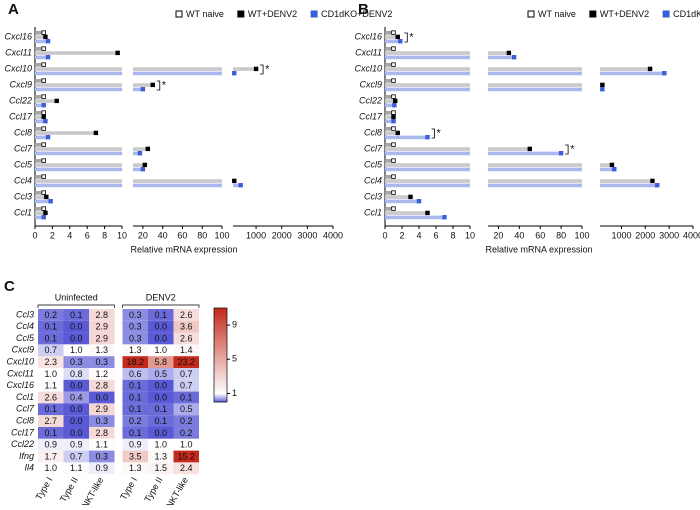 This screenshot has width=700, height=510. Describe the element at coordinates (452, 235) in the screenshot. I see `x-tick-label: 8` at that location.